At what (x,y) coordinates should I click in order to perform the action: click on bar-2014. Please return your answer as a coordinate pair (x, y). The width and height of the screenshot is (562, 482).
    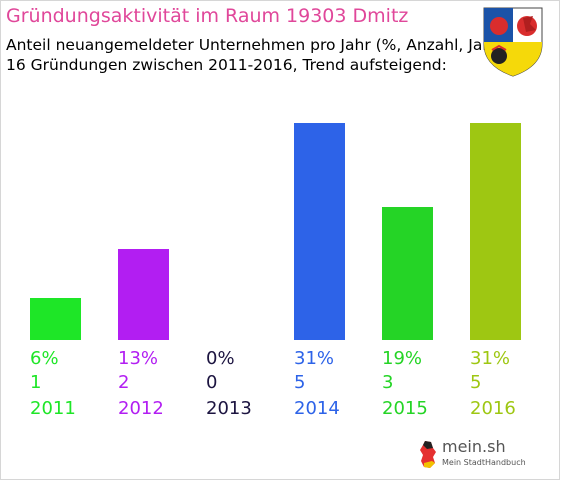
    Looking at the image, I should click on (319, 231).